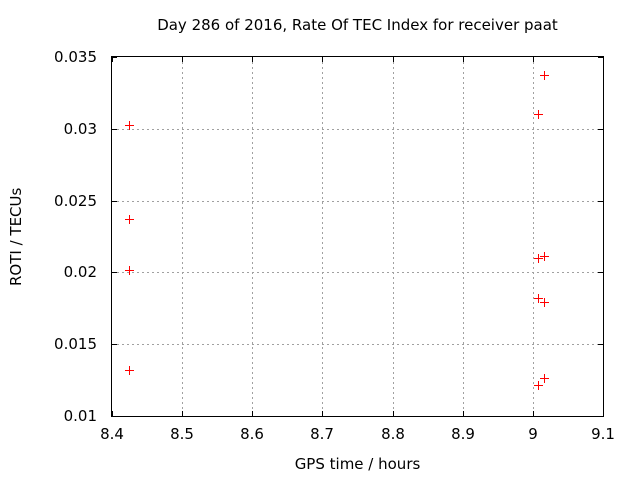  Describe the element at coordinates (75, 57) in the screenshot. I see `y-tick-label: 0.035` at that location.